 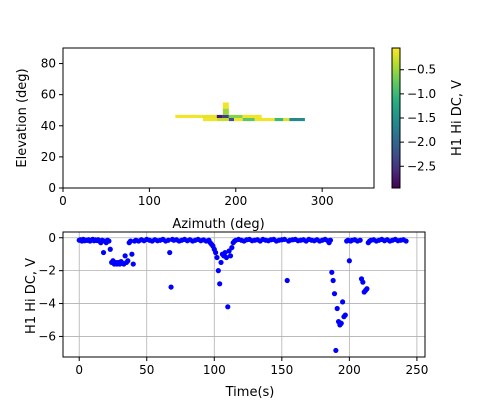 I want to click on heatmap-x-label: Azimuth (deg), so click(x=218, y=224).